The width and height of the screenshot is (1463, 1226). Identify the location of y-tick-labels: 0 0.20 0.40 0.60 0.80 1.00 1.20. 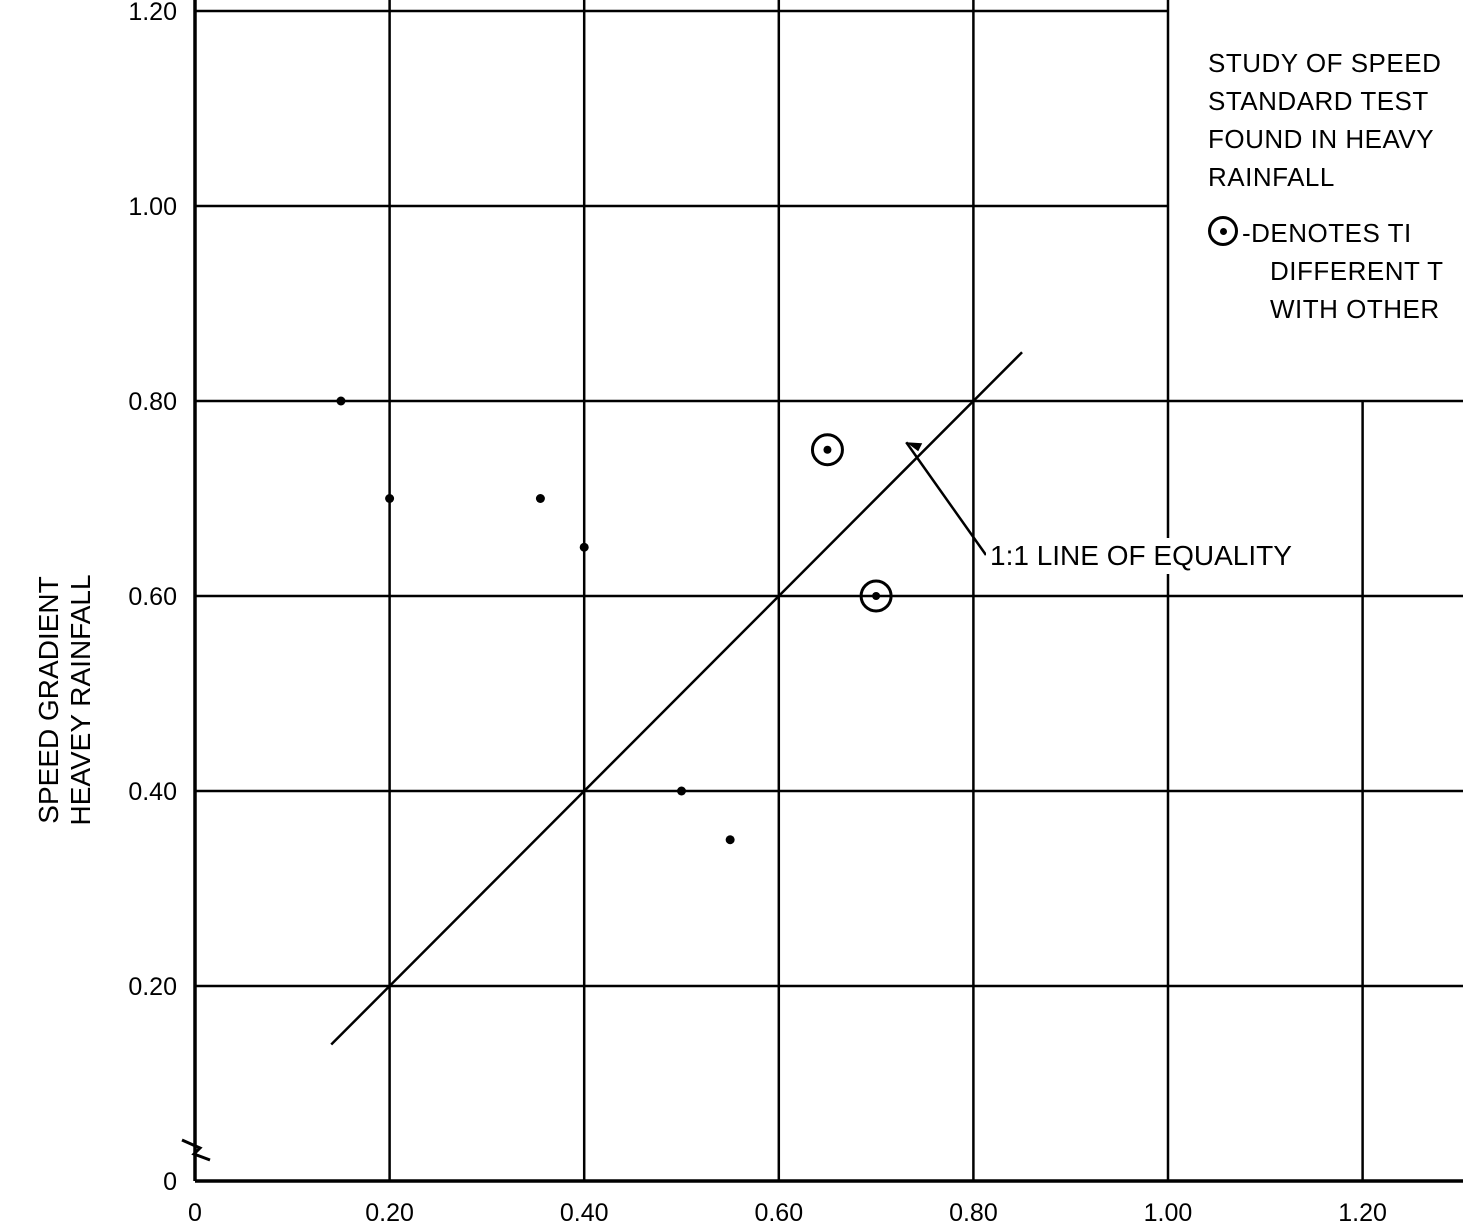
(152, 598).